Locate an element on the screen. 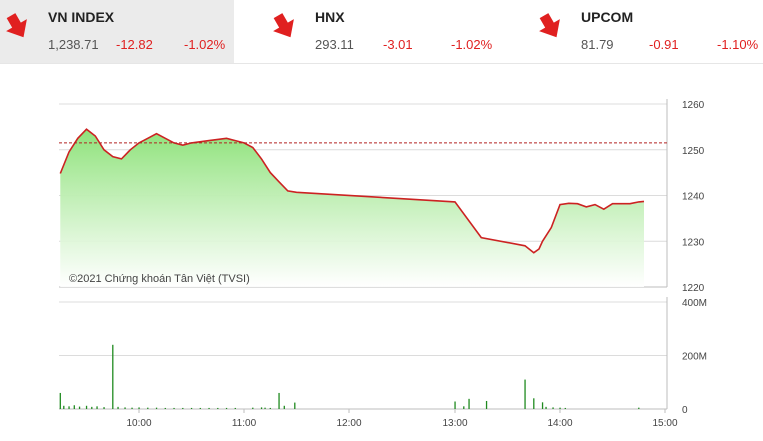 This screenshot has height=441, width=763. index-change: -12.82 is located at coordinates (134, 44).